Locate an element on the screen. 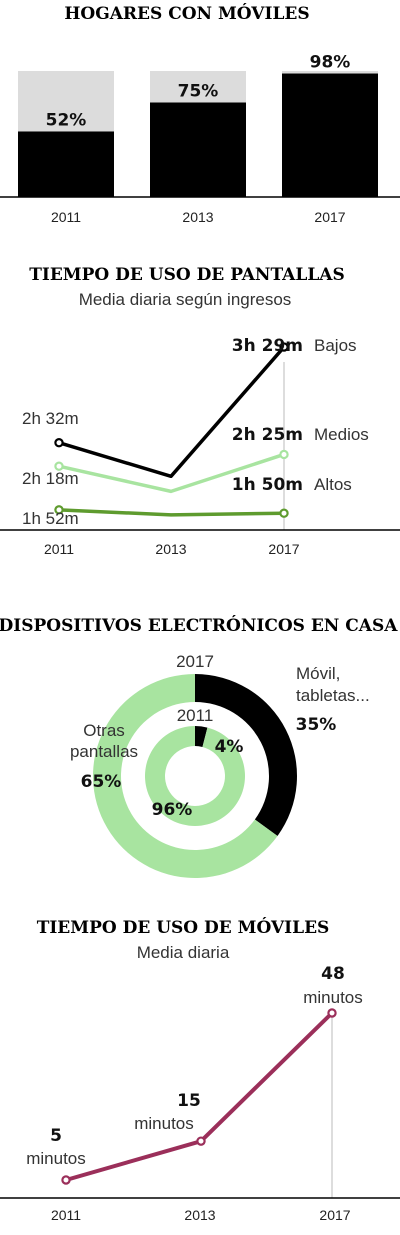 The image size is (400, 1235). chart2-lines is located at coordinates (171, 430).